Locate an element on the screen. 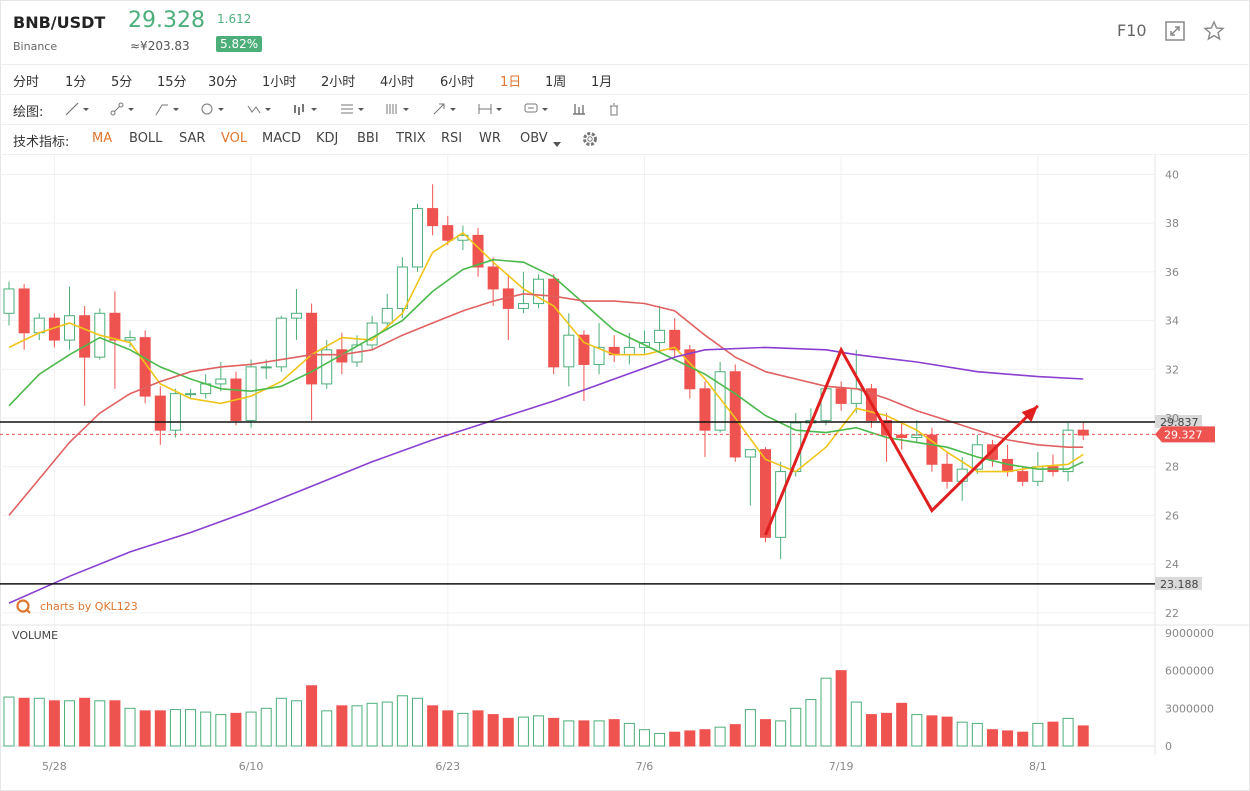  x-tick-label: 8/1 is located at coordinates (1038, 766).